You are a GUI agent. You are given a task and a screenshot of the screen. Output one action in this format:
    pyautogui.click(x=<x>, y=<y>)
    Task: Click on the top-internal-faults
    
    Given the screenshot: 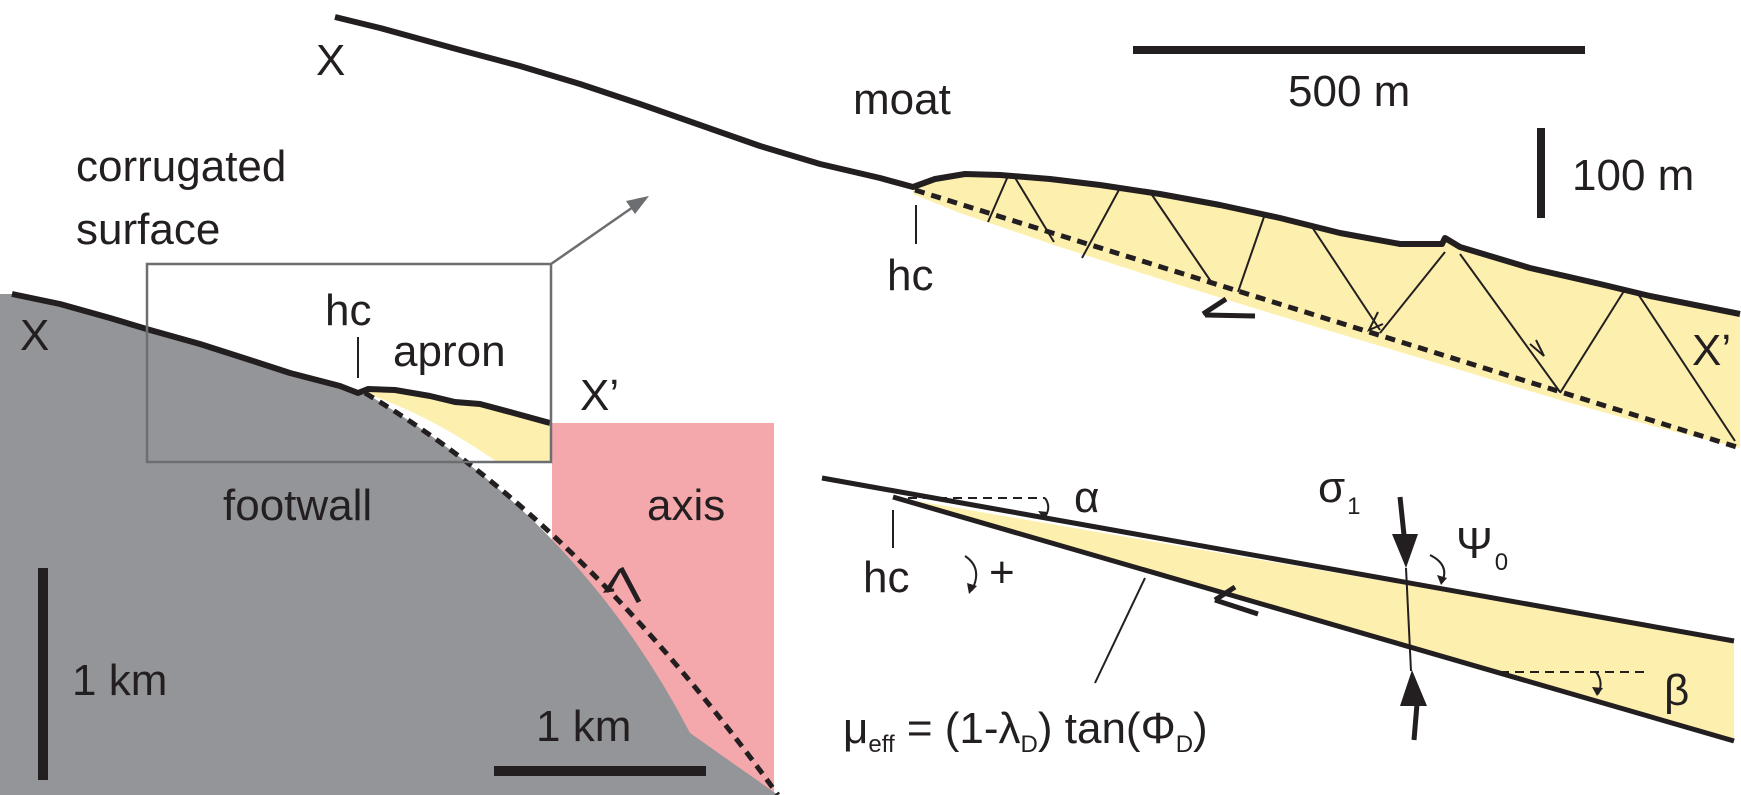 What is the action you would take?
    pyautogui.click(x=1361, y=308)
    